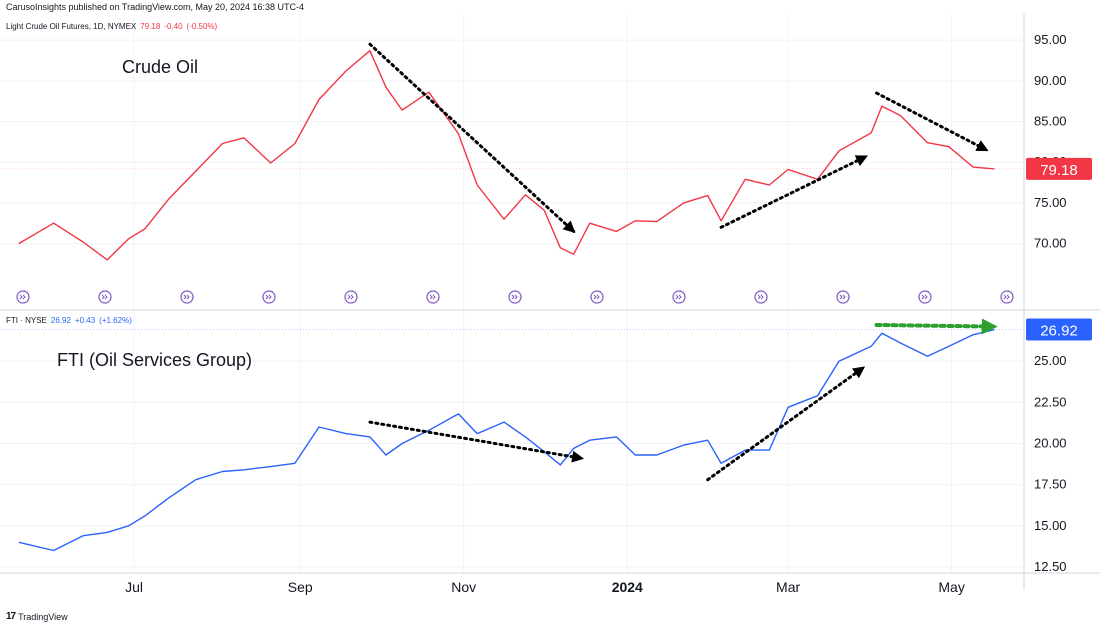 The width and height of the screenshot is (1100, 629). Describe the element at coordinates (788, 587) in the screenshot. I see `x-tick-label: Mar` at that location.